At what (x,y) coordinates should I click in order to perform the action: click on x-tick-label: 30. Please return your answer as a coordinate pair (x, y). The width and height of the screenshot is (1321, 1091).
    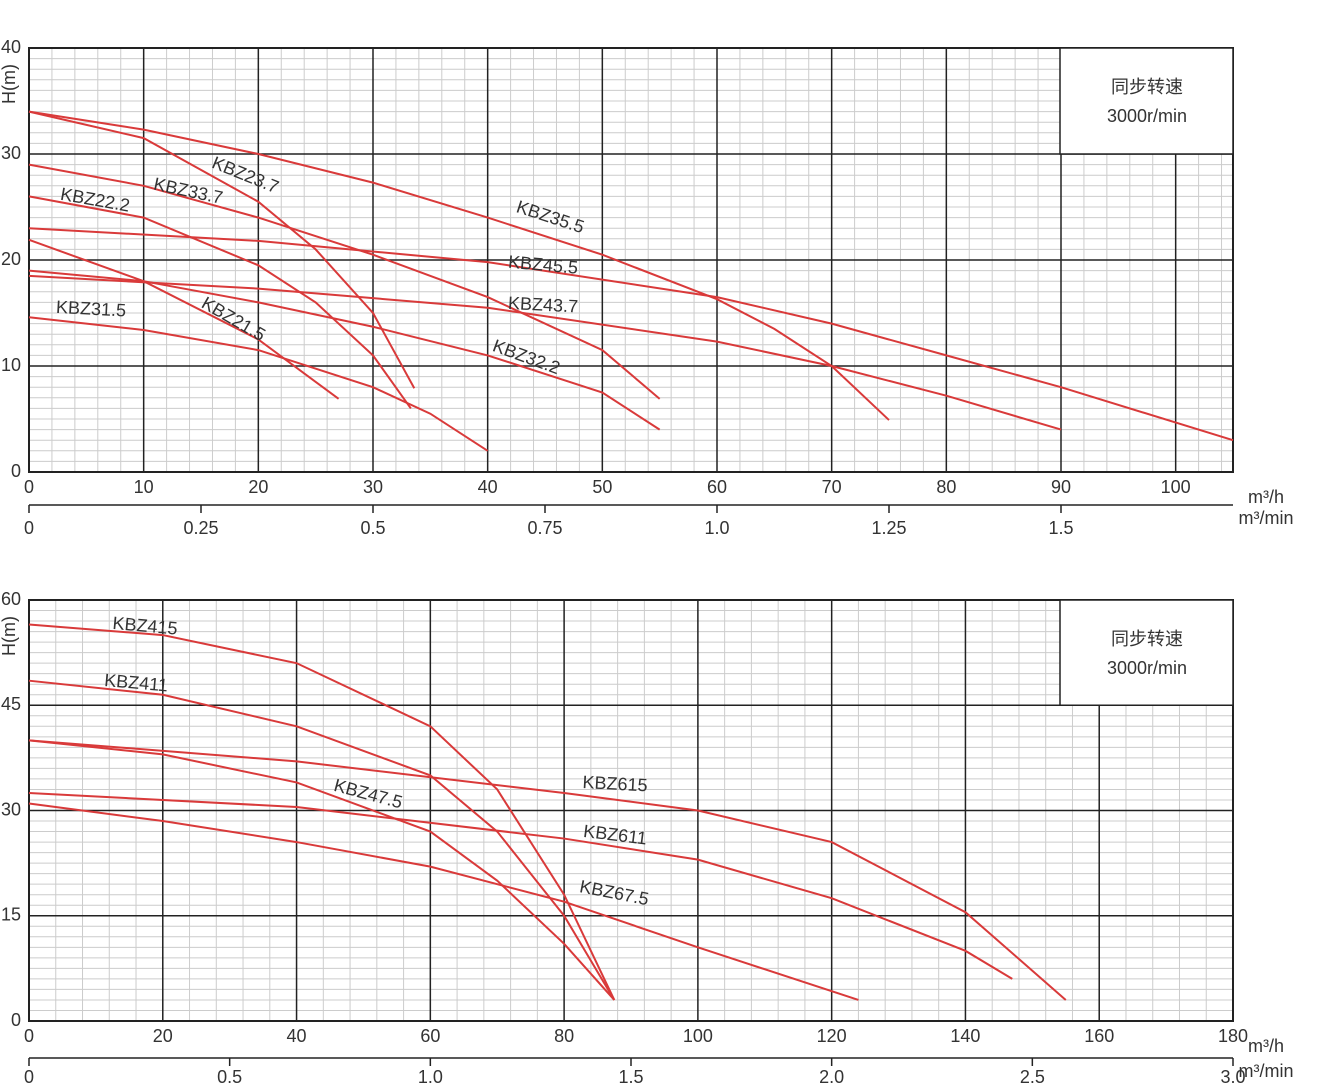
    Looking at the image, I should click on (373, 487).